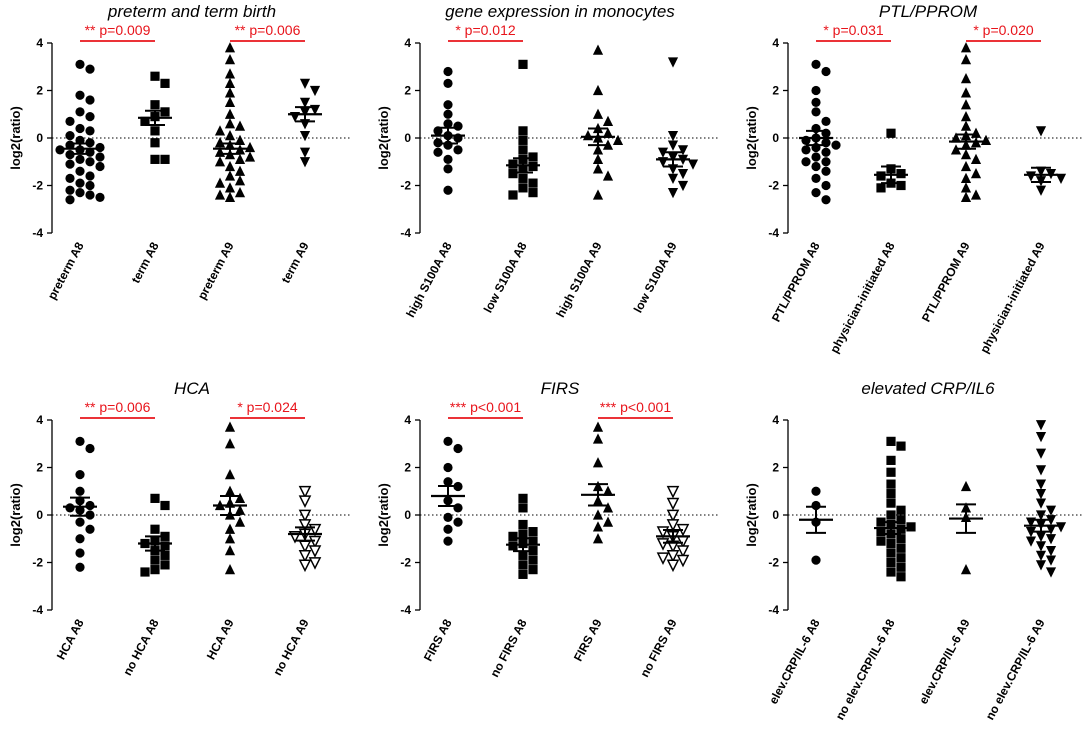  What do you see at coordinates (37, 233) in the screenshot?
I see `y-tick-label: -4` at bounding box center [37, 233].